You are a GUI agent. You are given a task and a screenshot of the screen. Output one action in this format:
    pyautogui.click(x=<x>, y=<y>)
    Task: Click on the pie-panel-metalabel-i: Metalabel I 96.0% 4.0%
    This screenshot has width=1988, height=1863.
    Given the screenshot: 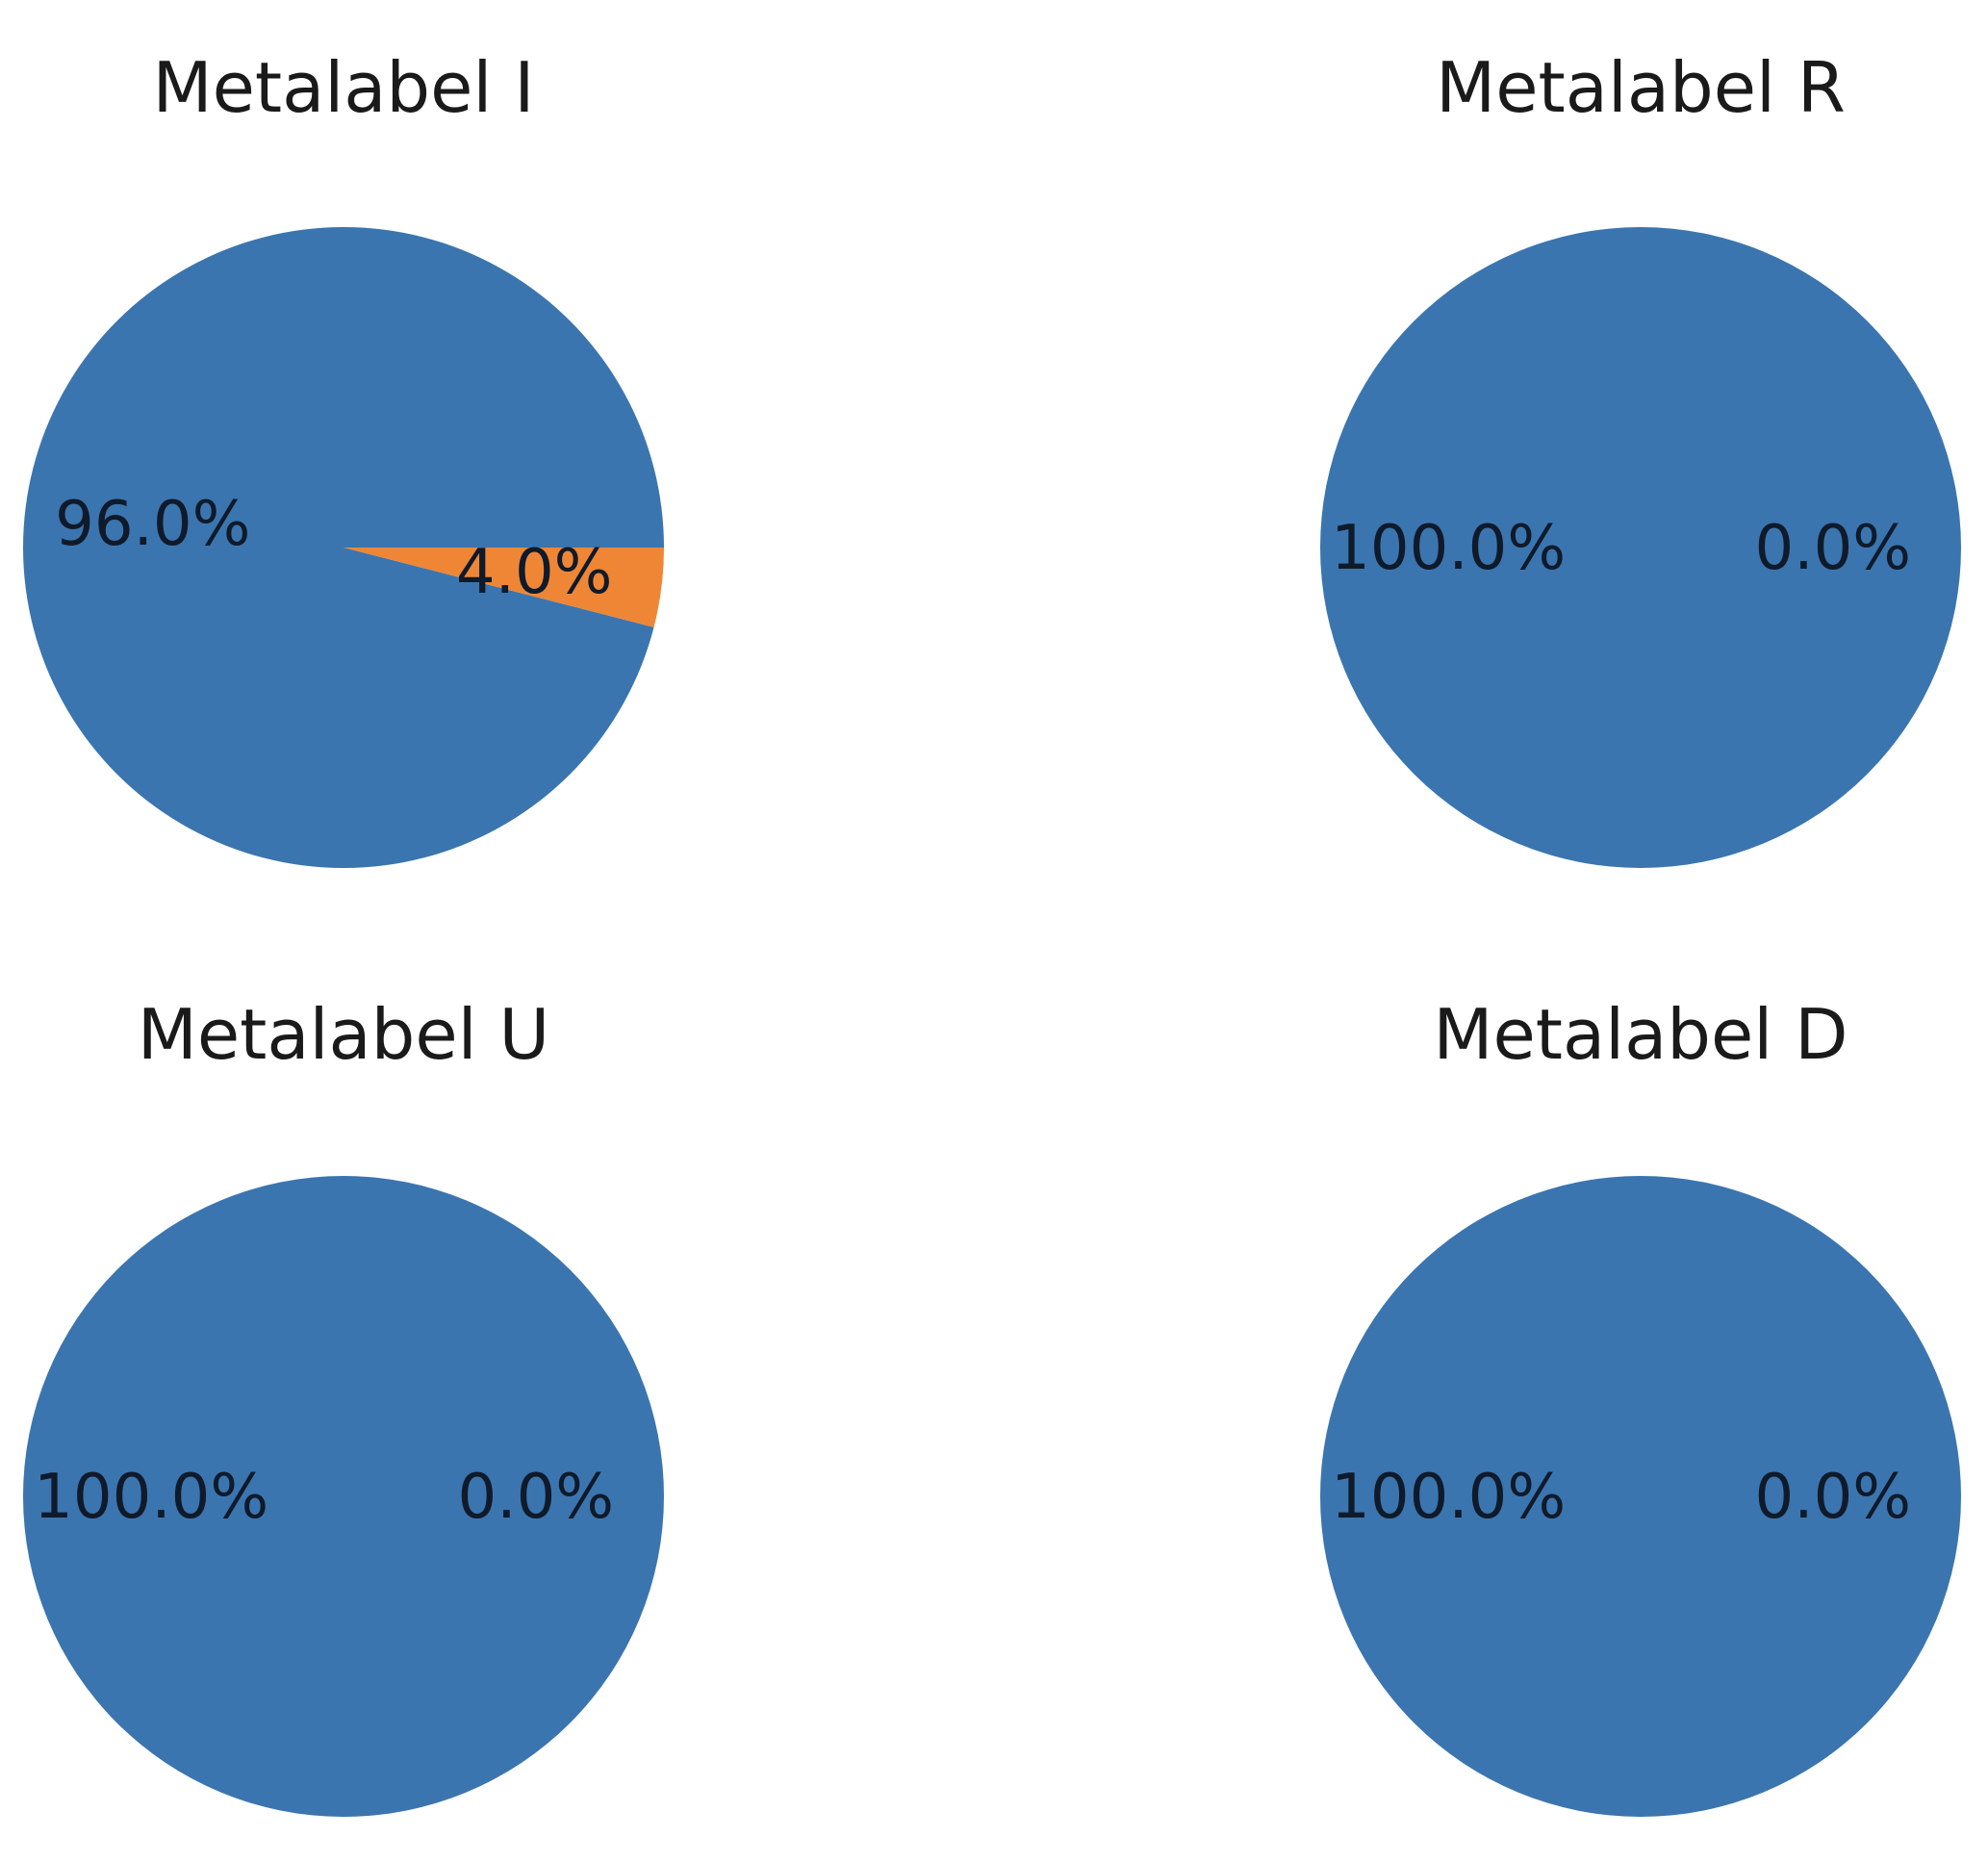 What is the action you would take?
    pyautogui.click(x=343, y=458)
    